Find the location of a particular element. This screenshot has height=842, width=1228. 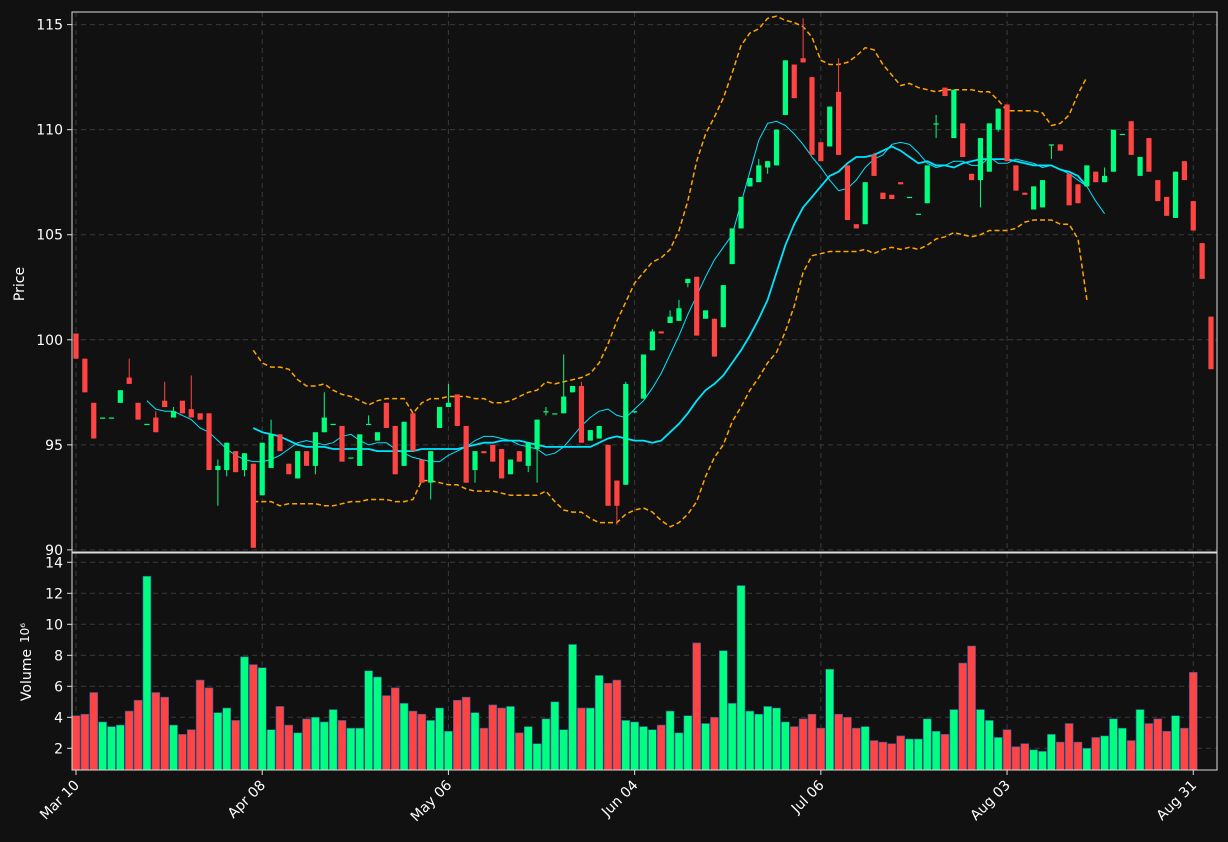

price-tick-label: 115 is located at coordinates (49, 26).